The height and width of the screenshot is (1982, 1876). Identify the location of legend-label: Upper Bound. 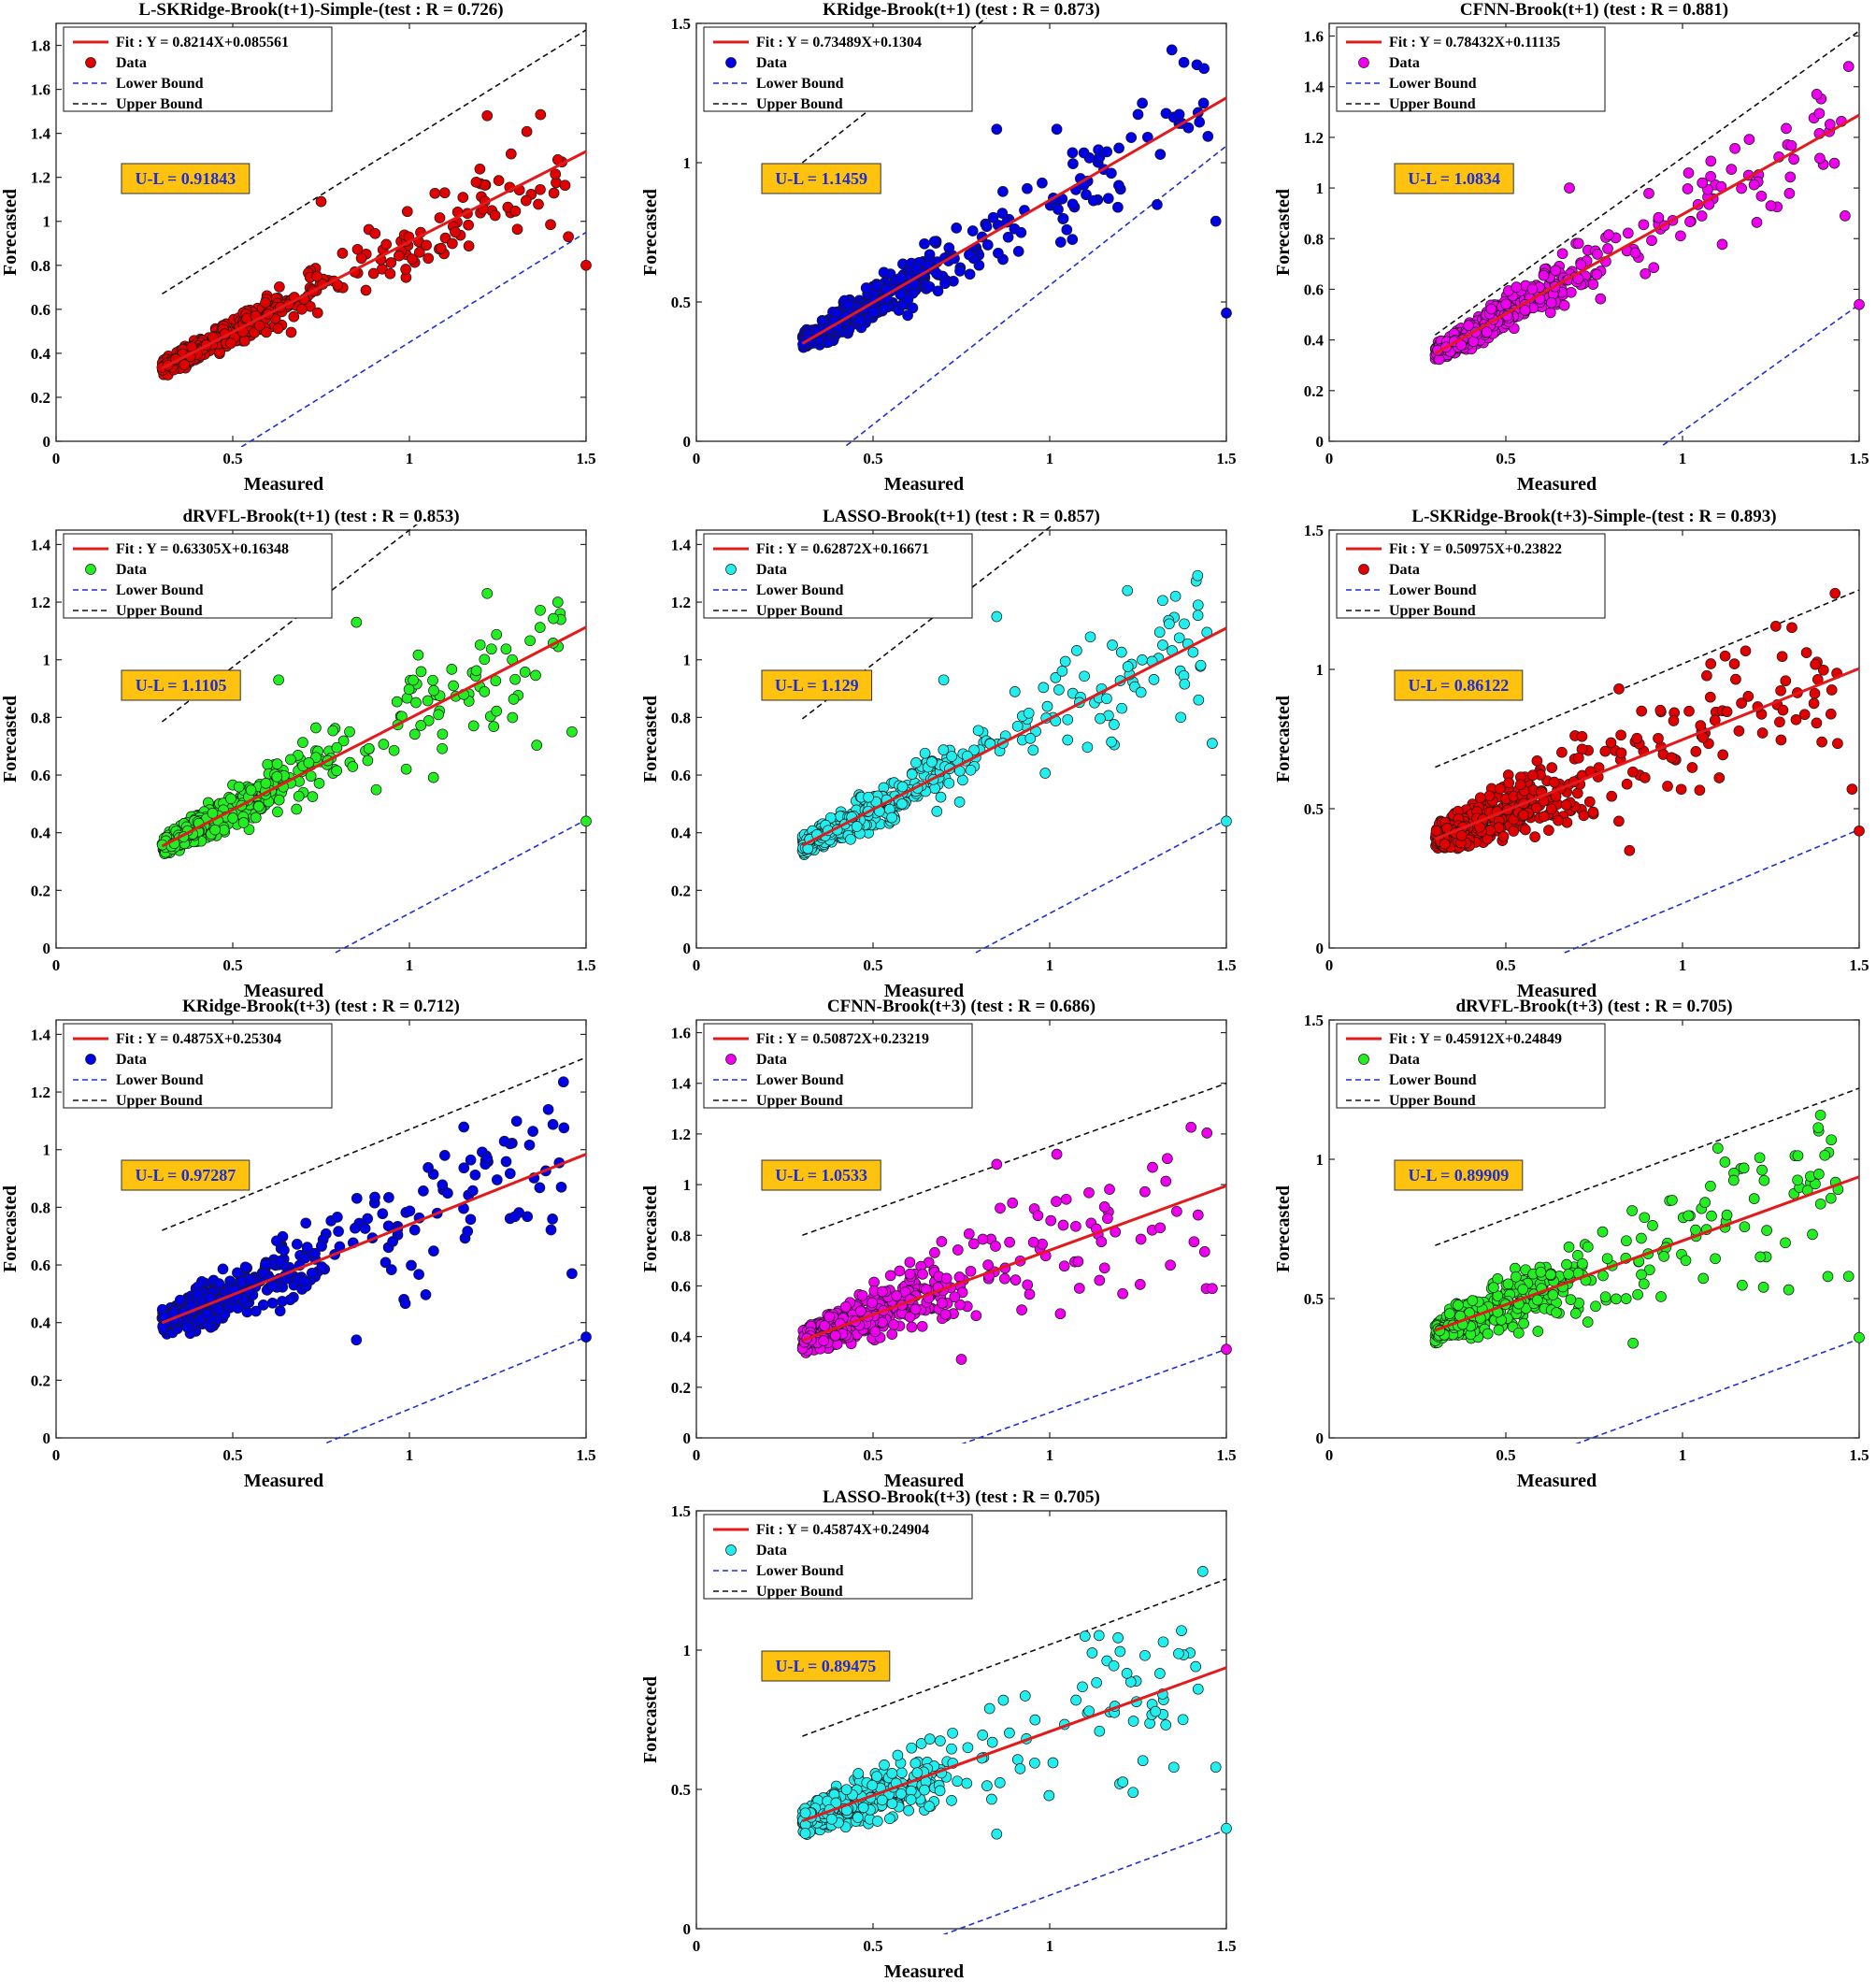
(159, 1101).